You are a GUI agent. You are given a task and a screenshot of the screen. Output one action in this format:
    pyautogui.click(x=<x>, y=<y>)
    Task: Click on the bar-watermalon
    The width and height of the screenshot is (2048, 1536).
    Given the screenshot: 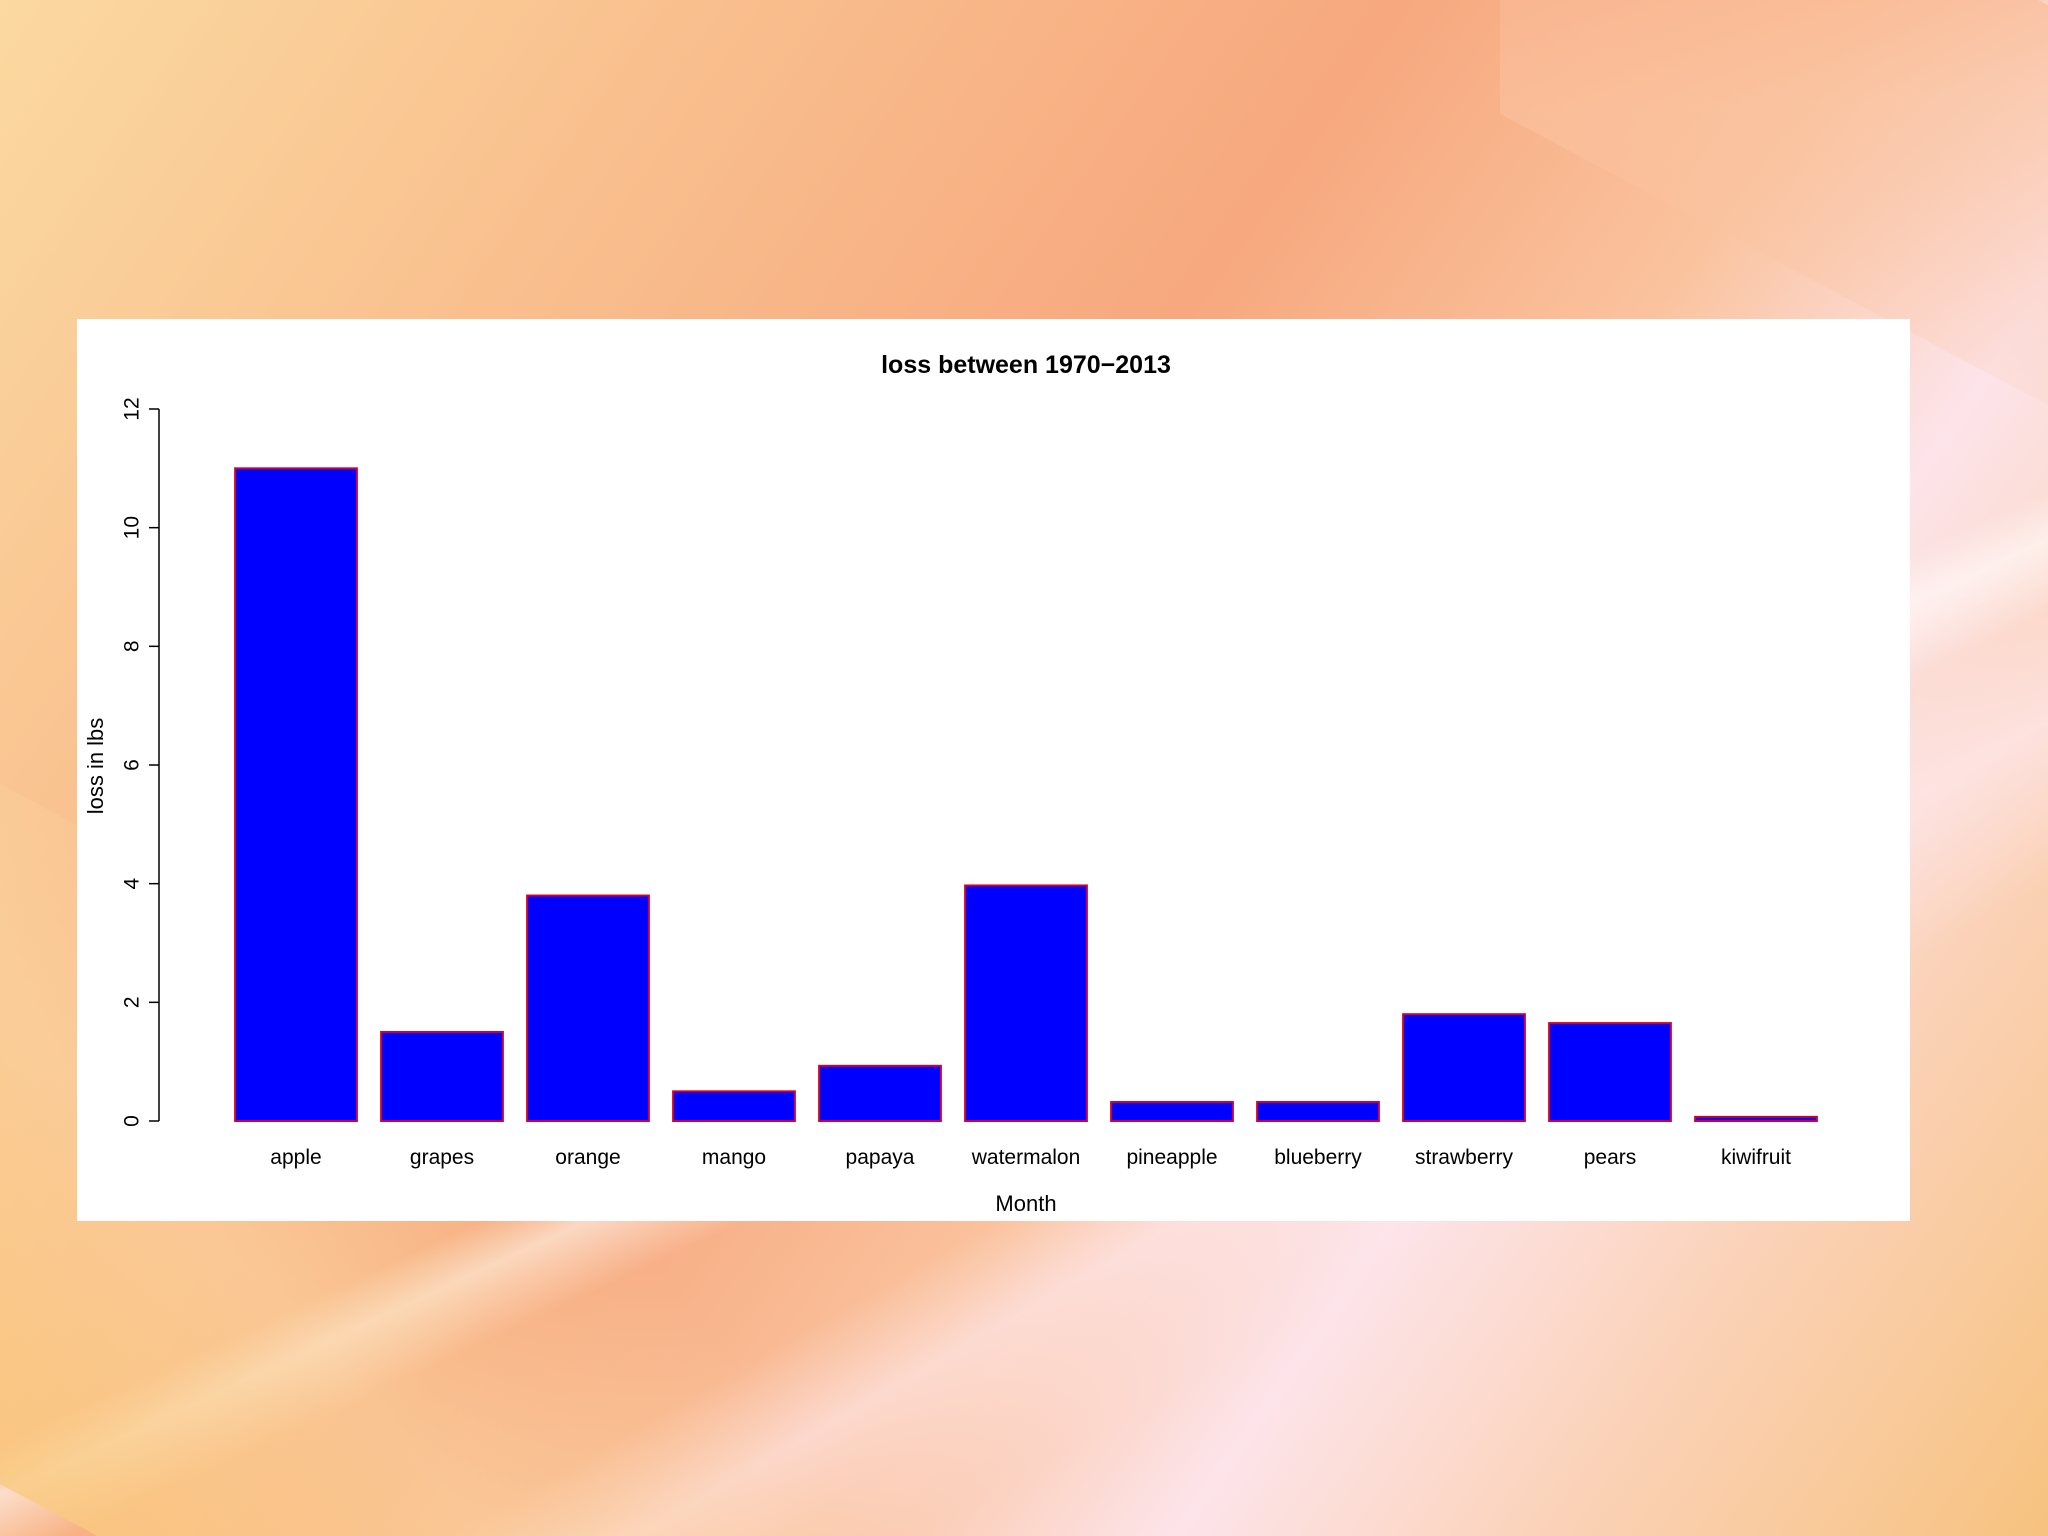 What is the action you would take?
    pyautogui.click(x=1026, y=1003)
    